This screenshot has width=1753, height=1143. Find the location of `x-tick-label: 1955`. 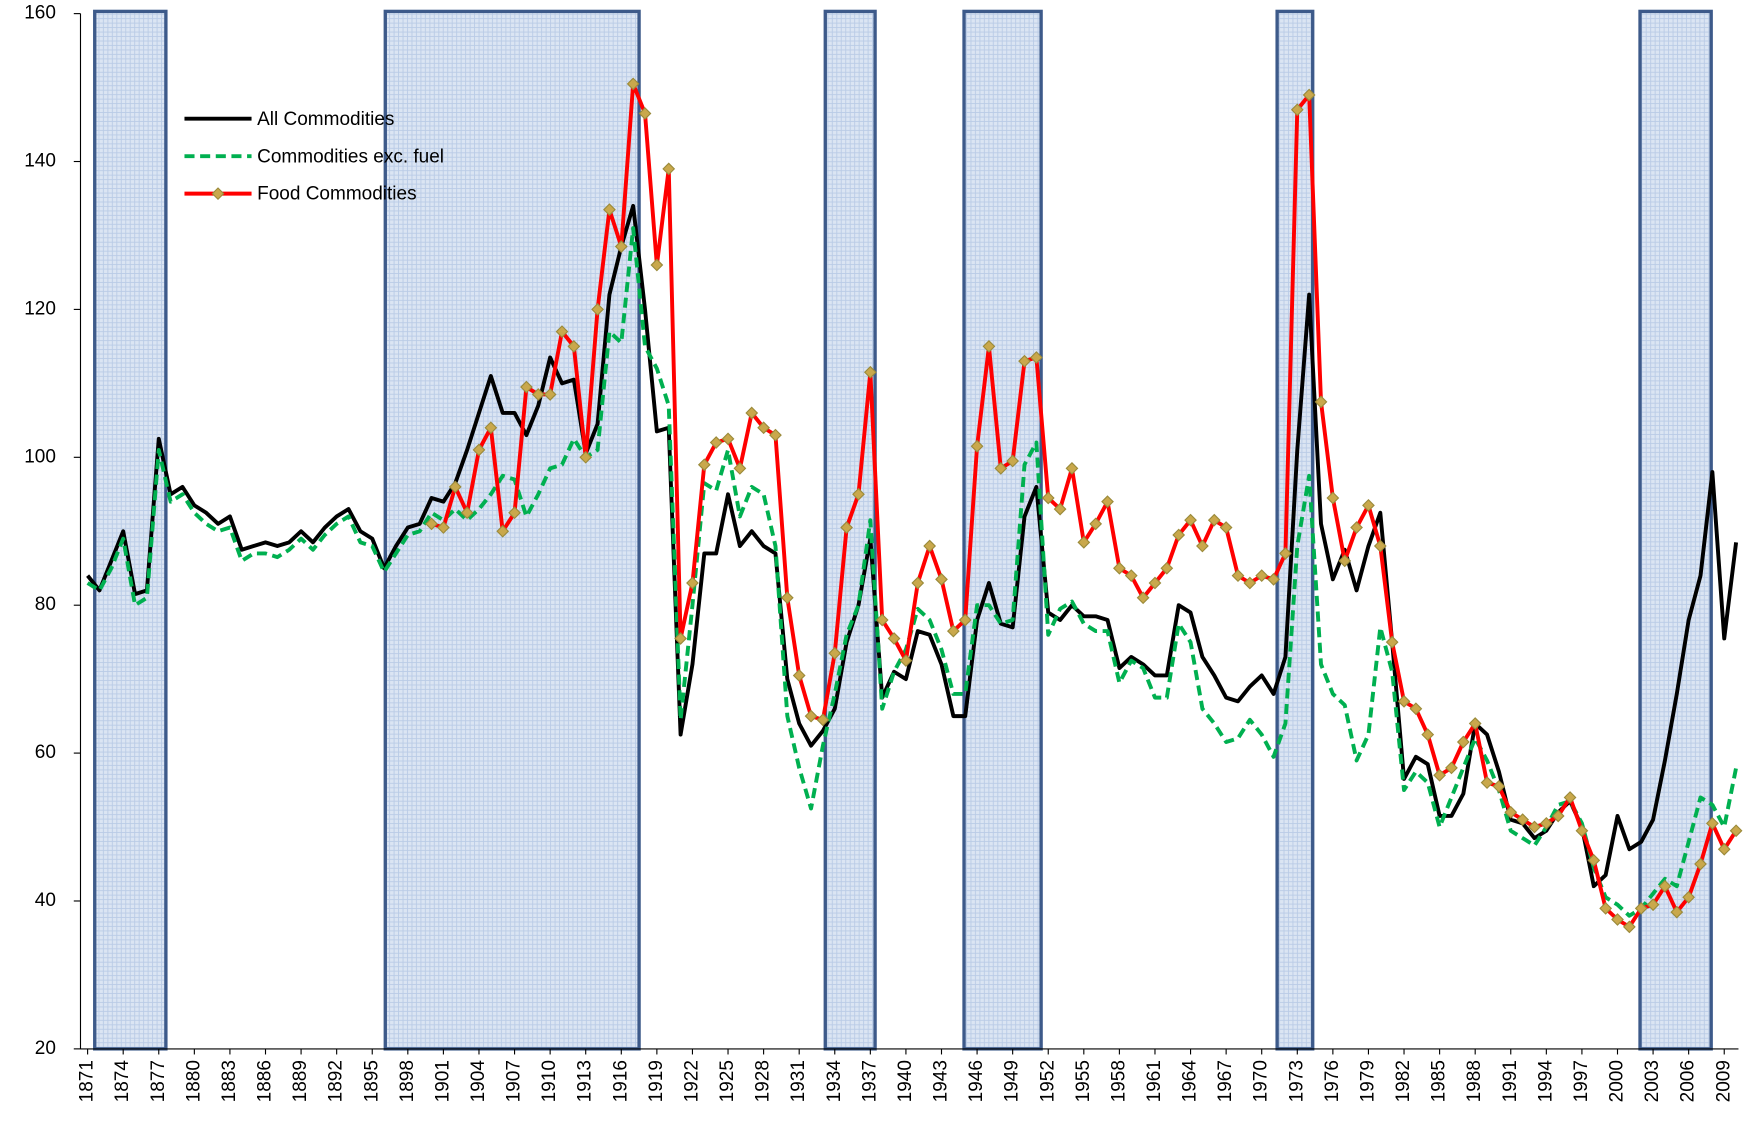

x-tick-label: 1955 is located at coordinates (1083, 1081).